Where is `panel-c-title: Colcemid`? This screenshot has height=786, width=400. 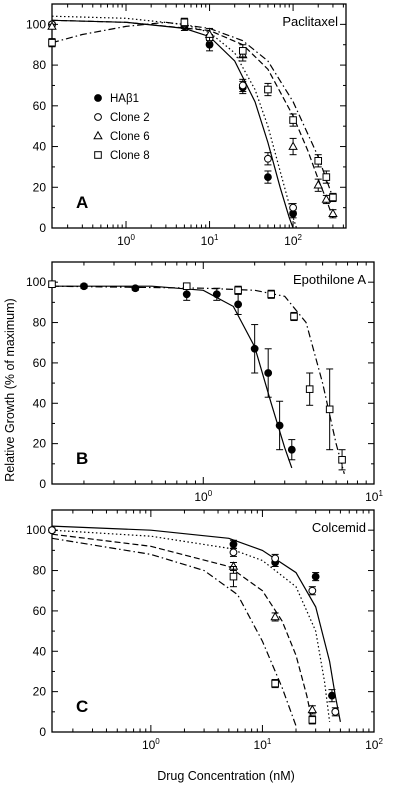
panel-c-title: Colcemid is located at coordinates (339, 527).